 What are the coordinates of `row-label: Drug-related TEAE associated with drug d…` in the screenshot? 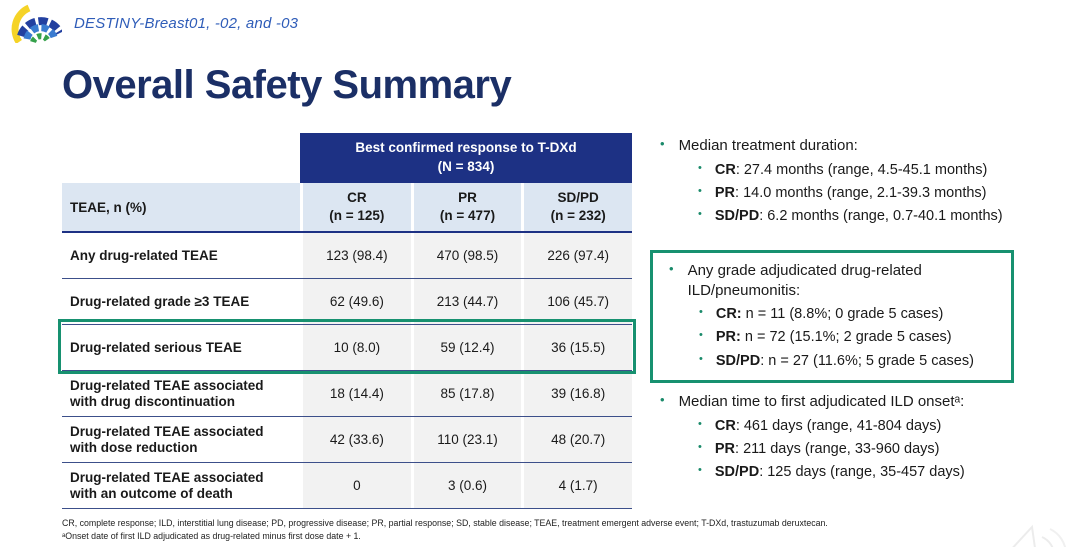 It's located at (181, 393).